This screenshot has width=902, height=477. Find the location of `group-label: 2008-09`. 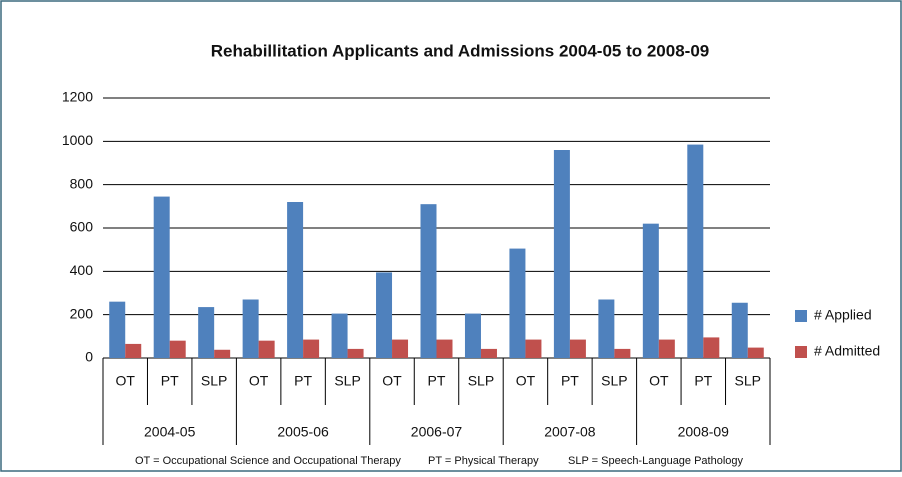

group-label: 2008-09 is located at coordinates (704, 432).